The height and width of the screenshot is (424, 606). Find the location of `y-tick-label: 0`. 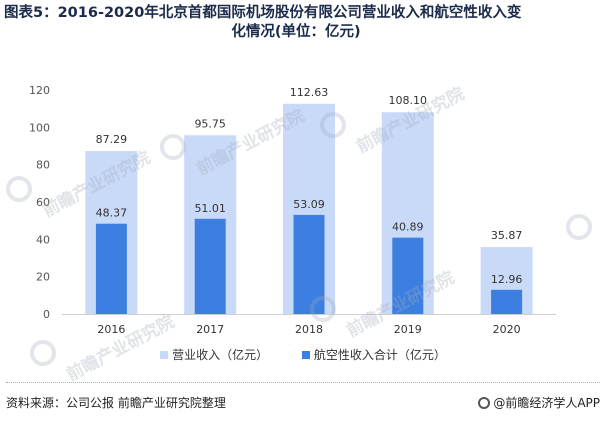

y-tick-label: 0 is located at coordinates (46, 314).